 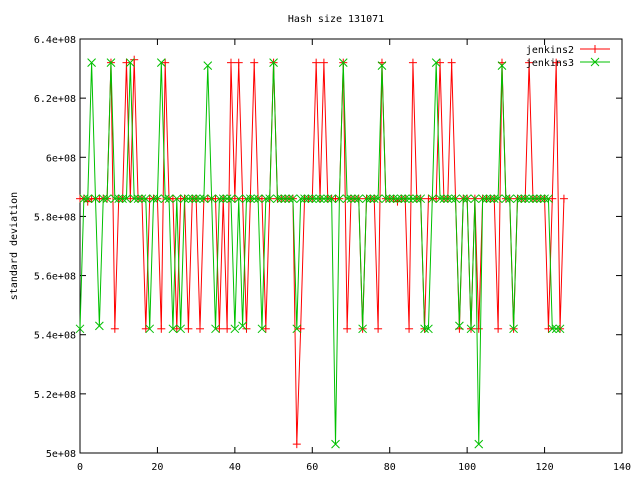 What do you see at coordinates (157, 467) in the screenshot?
I see `x-tick-label: 20` at bounding box center [157, 467].